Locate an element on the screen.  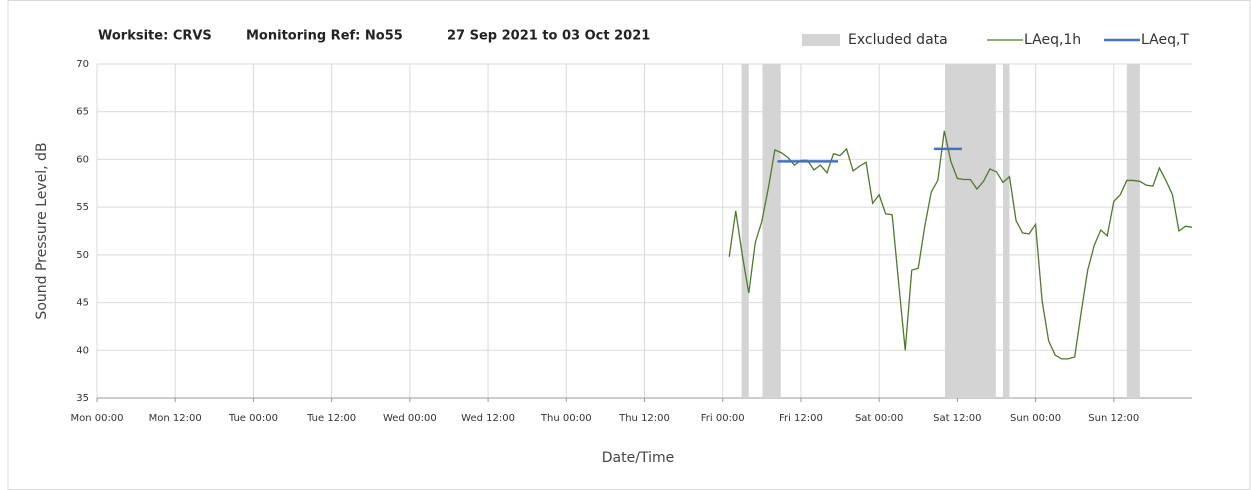
y-tick-label: 45 is located at coordinates (82, 303).